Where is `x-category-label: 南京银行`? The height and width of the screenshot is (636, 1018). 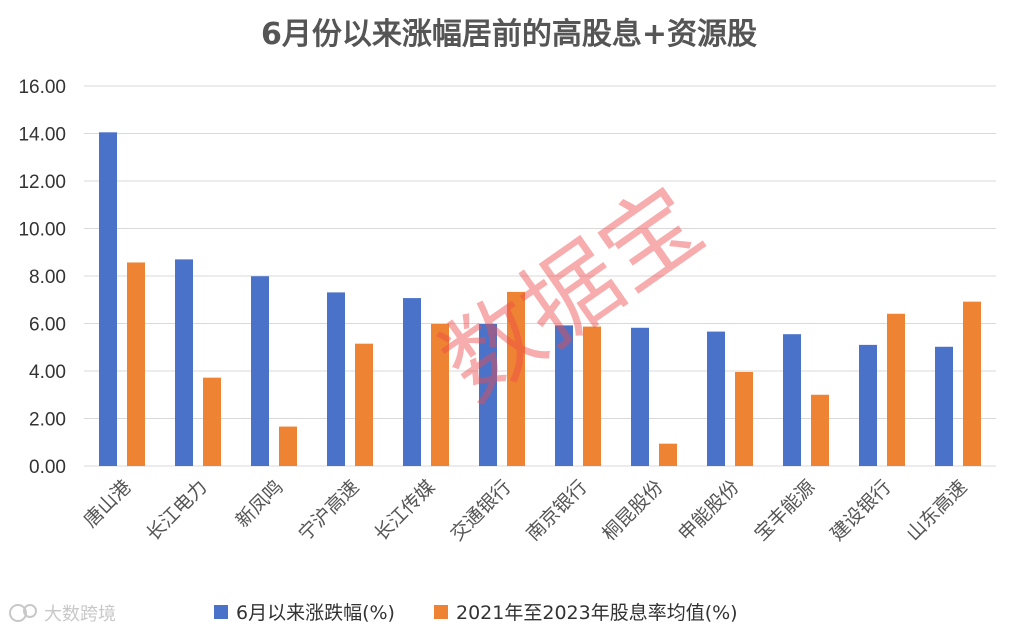
x-category-label: 南京银行 is located at coordinates (556, 510).